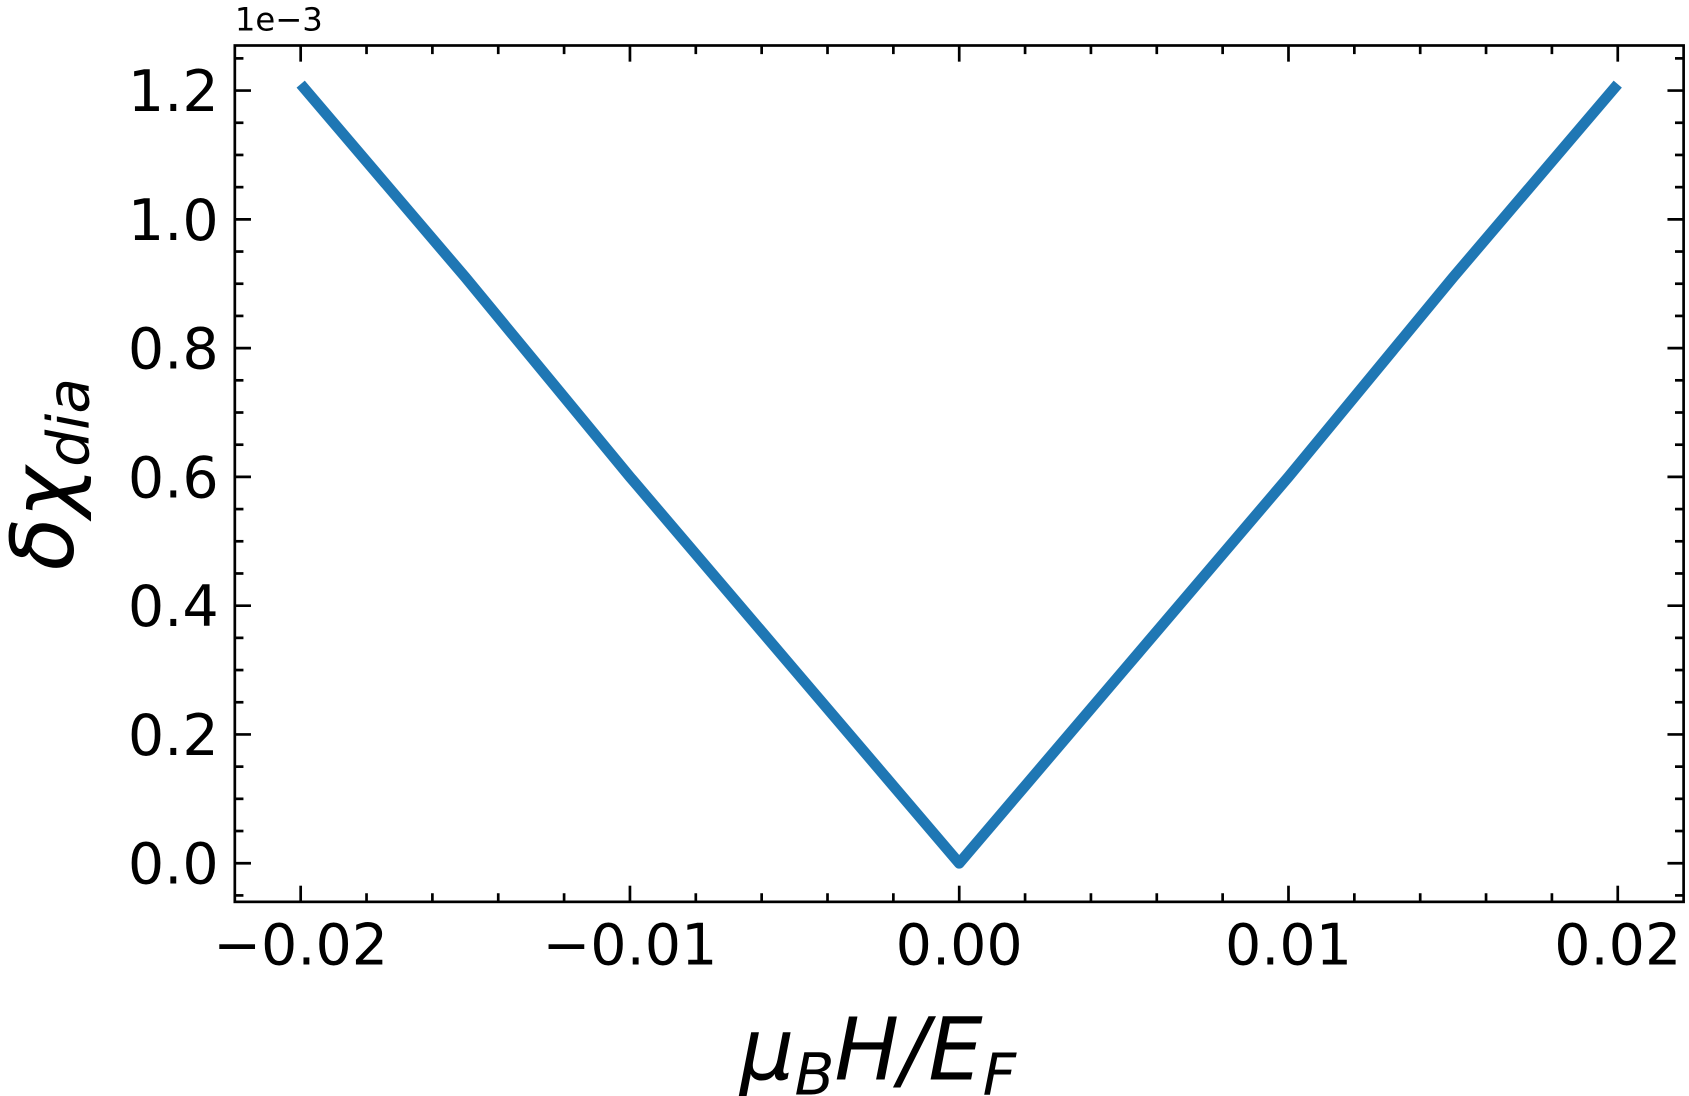 The height and width of the screenshot is (1096, 1689). I want to click on y-label-sub: dia, so click(68, 422).